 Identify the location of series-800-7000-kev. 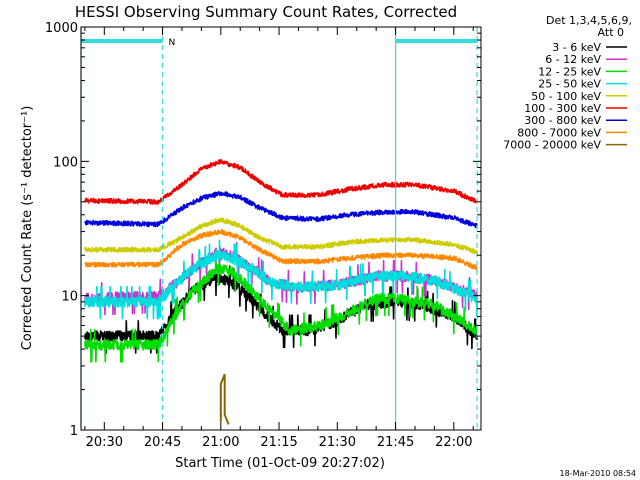
(281, 249).